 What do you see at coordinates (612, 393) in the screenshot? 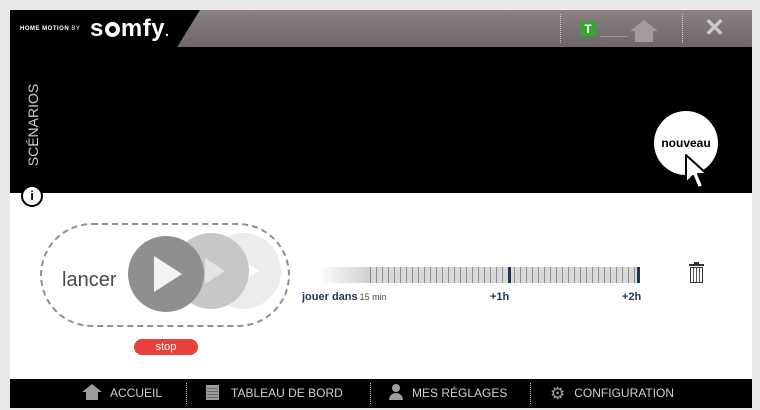
I see `nav-item-configuration: ⚙ CONFIGURATION` at bounding box center [612, 393].